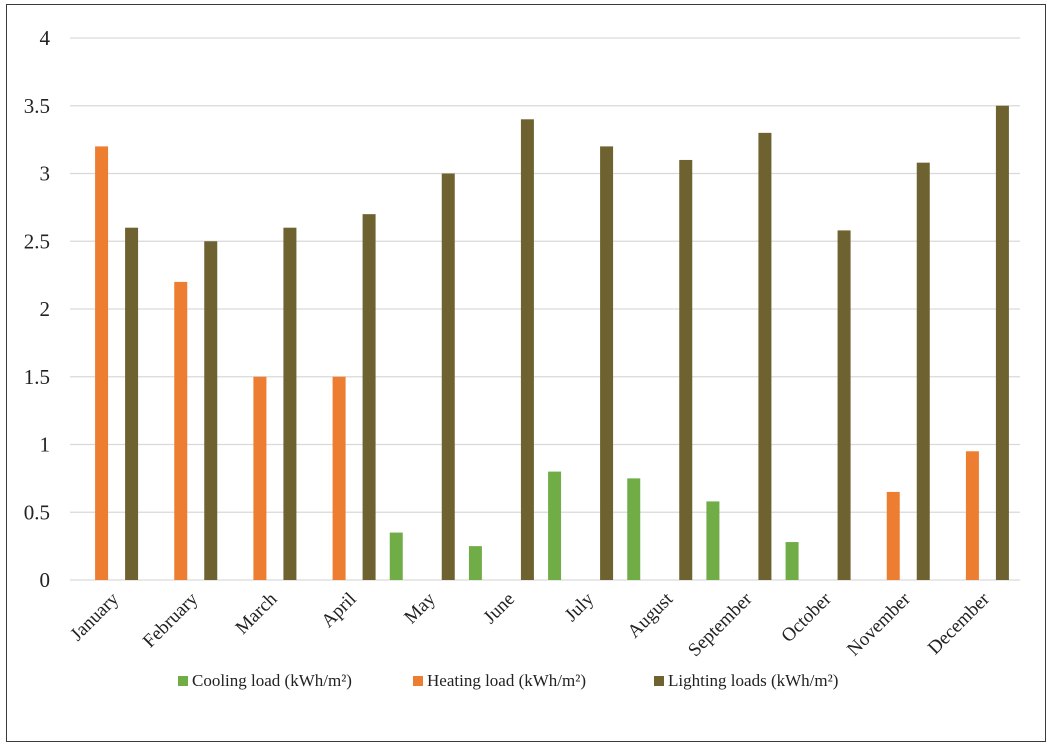 This screenshot has height=746, width=1054. I want to click on x-tick-label: May, so click(420, 608).